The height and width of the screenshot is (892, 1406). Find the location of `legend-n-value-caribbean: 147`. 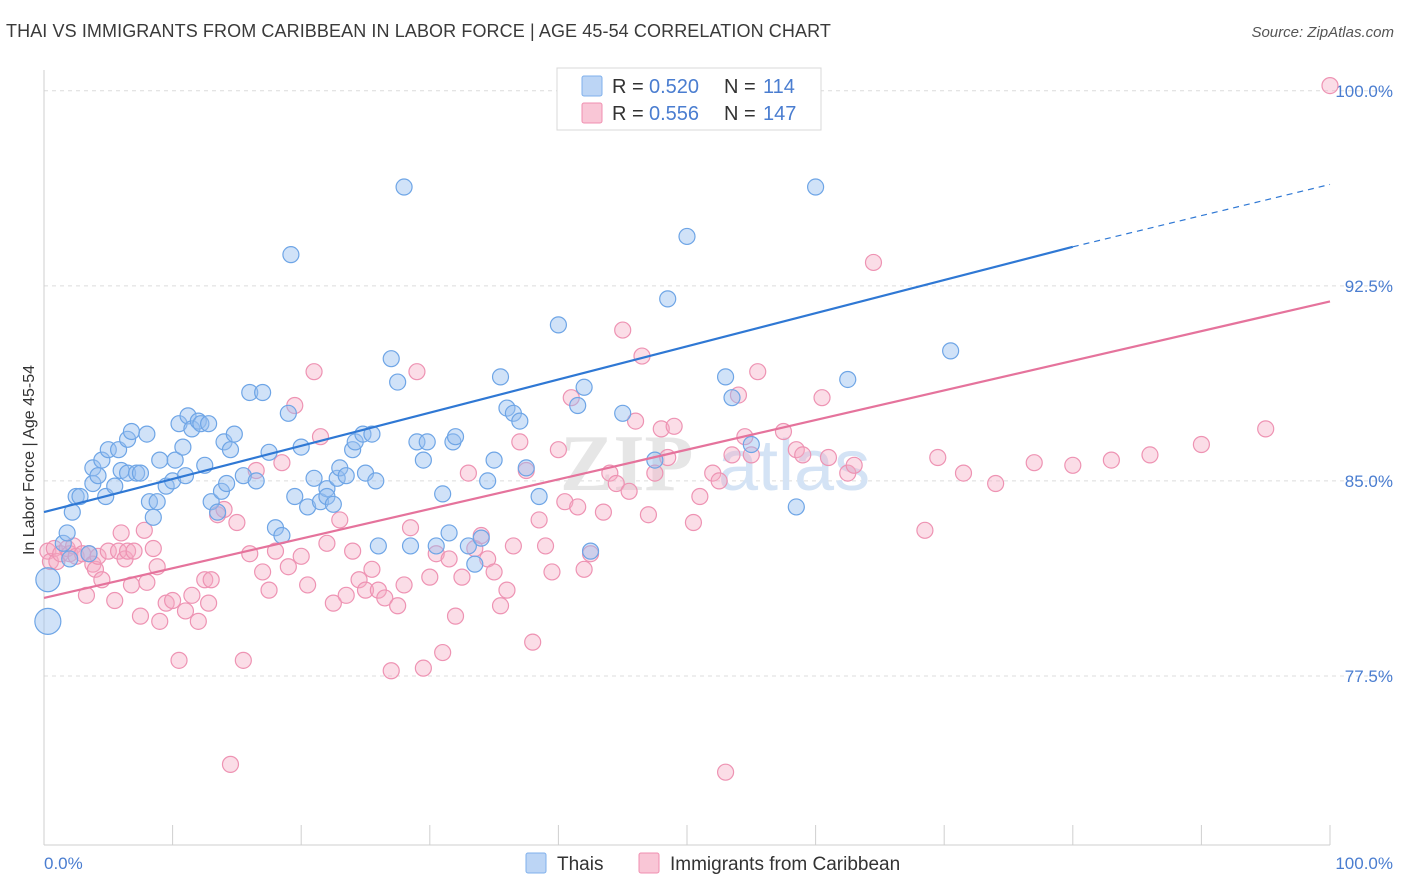

legend-n-value-caribbean: 147 is located at coordinates (779, 114).